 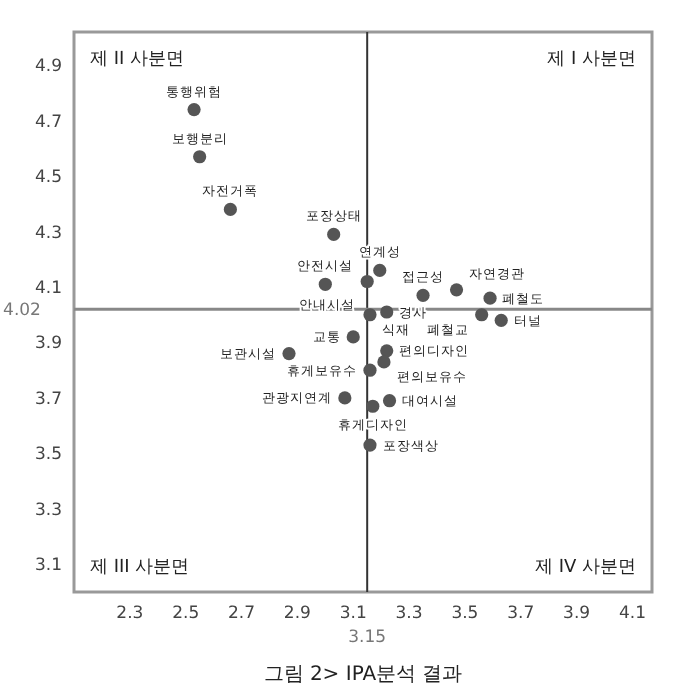 I want to click on y-tick-label: 4.5, so click(x=48, y=178).